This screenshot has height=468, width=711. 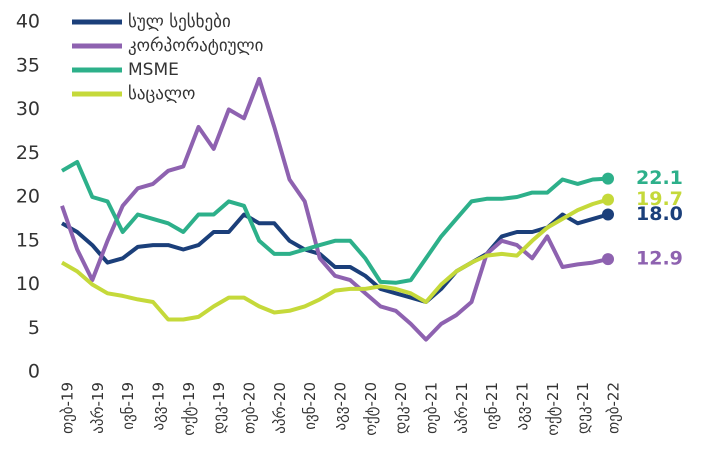 I want to click on y-tick-label: 25, so click(x=28, y=153).